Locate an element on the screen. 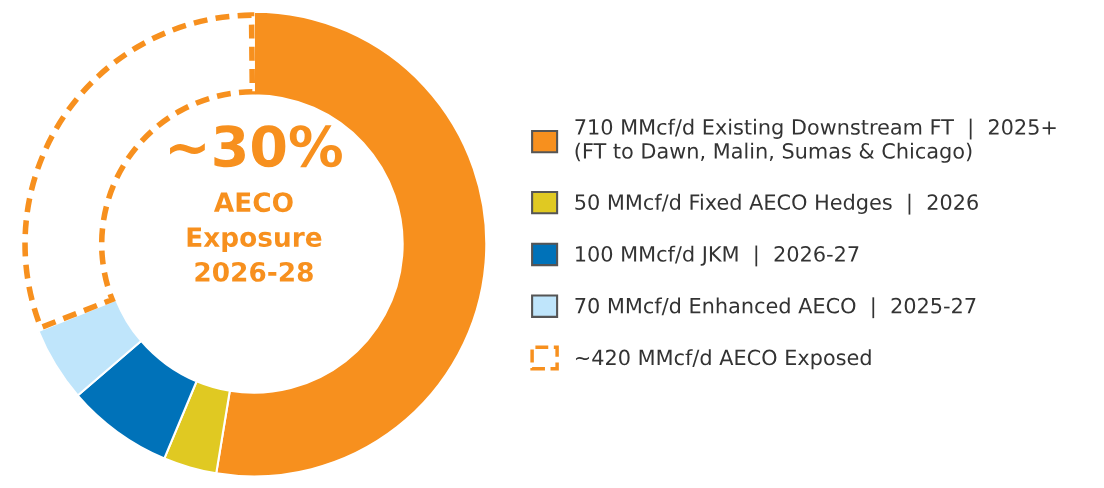  text: Exposure is located at coordinates (254, 240).